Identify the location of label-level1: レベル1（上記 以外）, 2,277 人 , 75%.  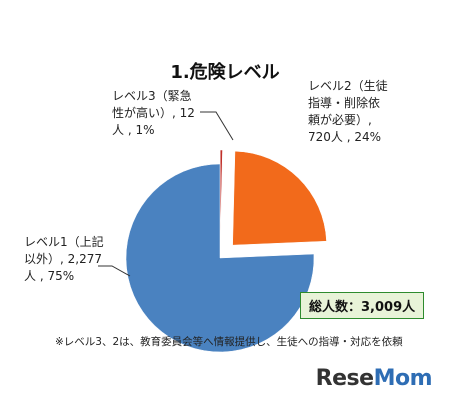
(64, 259).